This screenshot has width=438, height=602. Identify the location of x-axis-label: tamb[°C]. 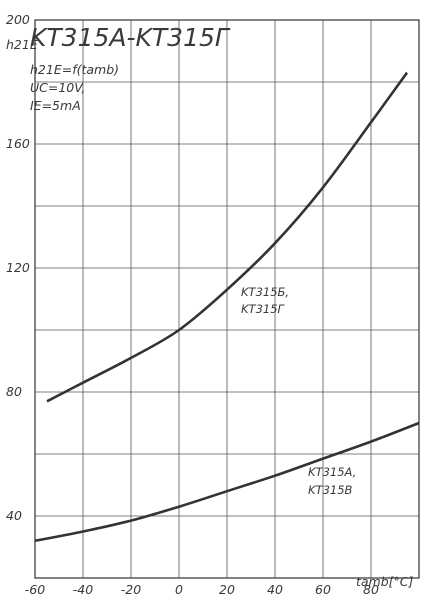
(385, 581).